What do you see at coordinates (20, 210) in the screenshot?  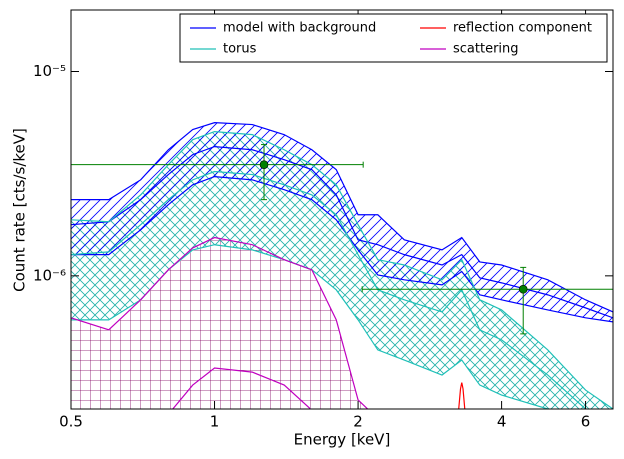 I see `y-axis-label: Count rate [cts/s/keV]` at bounding box center [20, 210].